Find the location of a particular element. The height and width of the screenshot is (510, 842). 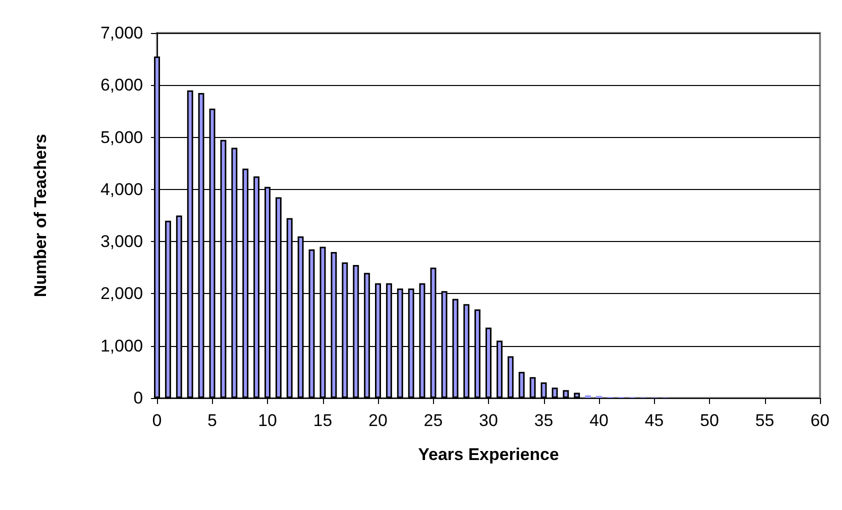

x-tick-label: 45 is located at coordinates (654, 420).